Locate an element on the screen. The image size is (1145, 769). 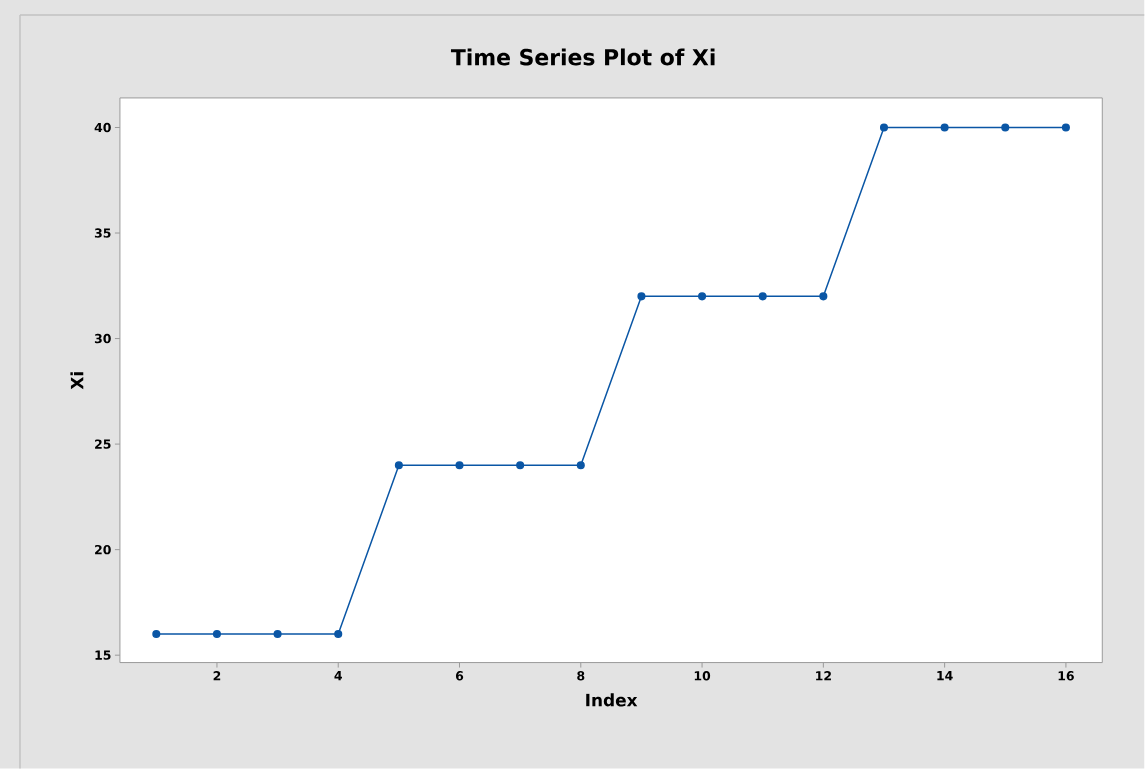
x-tick-label: 6 is located at coordinates (459, 675).